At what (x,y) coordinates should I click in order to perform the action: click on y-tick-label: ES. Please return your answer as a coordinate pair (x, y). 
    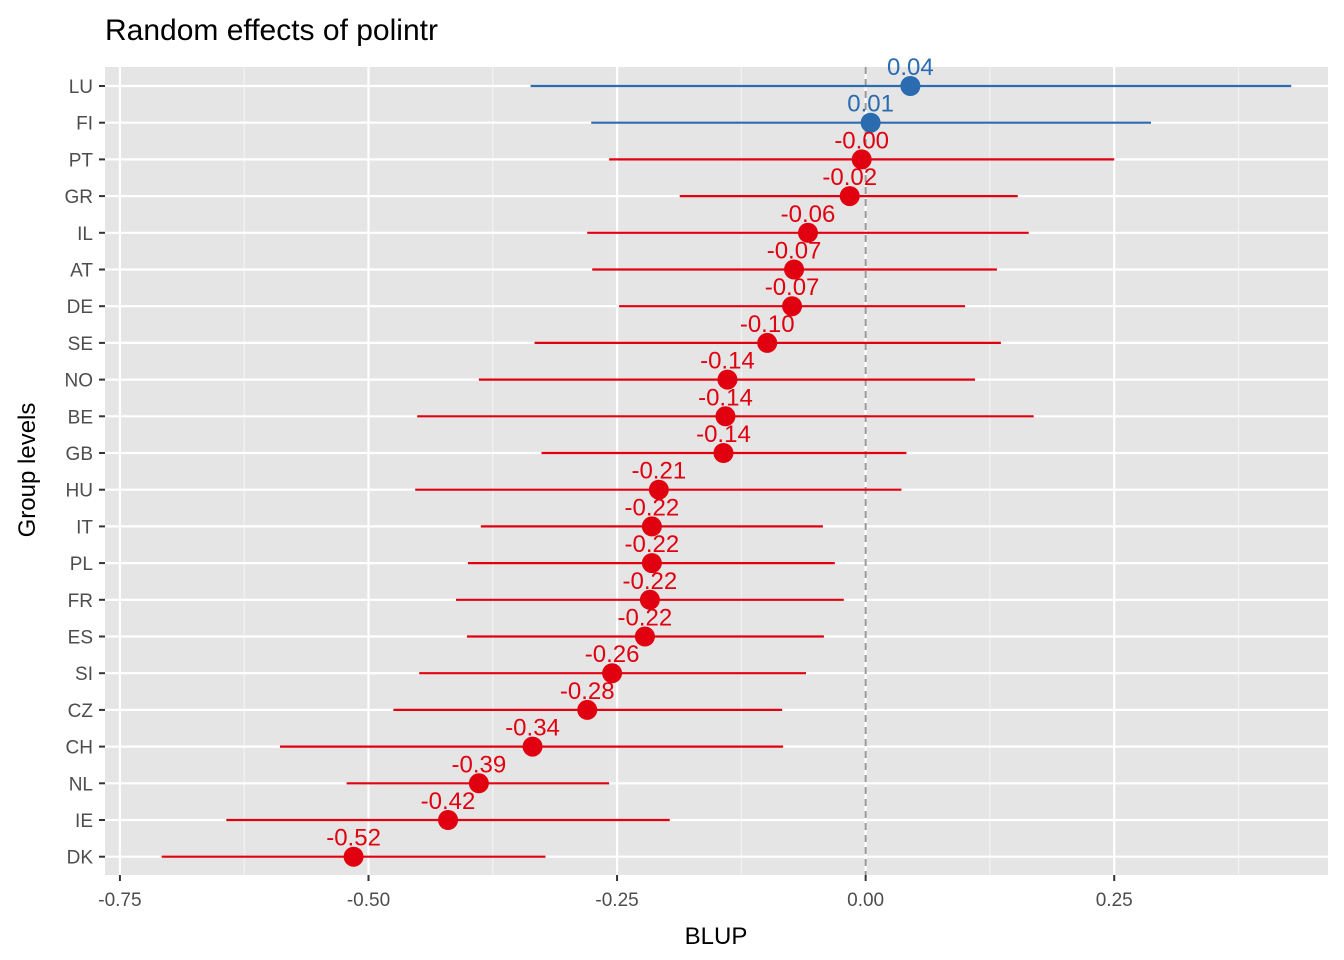
    Looking at the image, I should click on (80, 638).